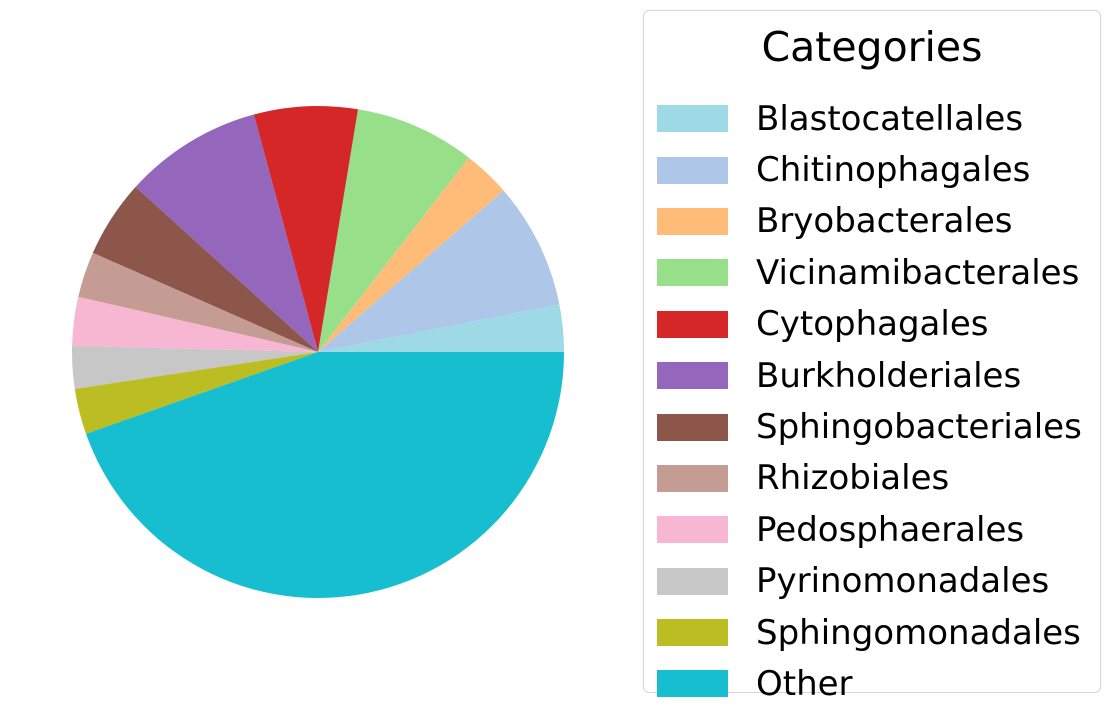 The height and width of the screenshot is (710, 1110). I want to click on pie-slice-chitinophagales, so click(439, 271).